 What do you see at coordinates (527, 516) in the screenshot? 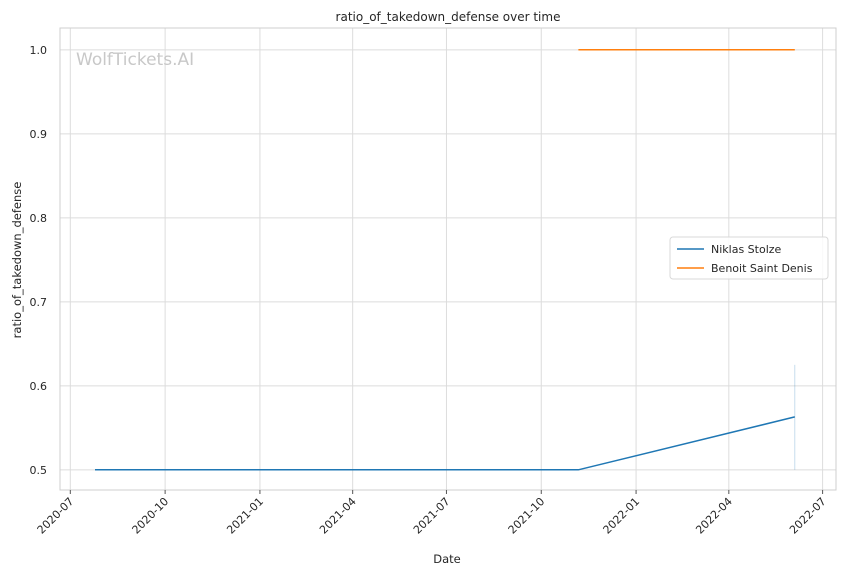
I see `x-tick-label: 2021-10` at bounding box center [527, 516].